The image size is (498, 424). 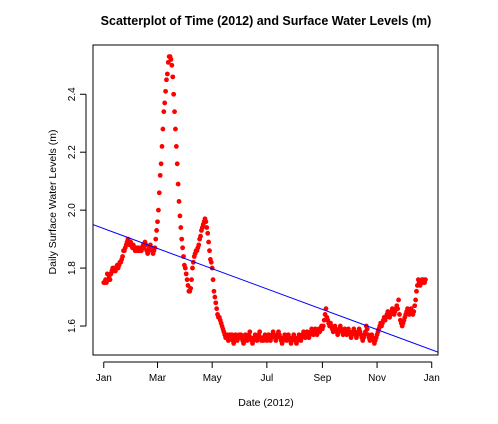 I want to click on y-tick-label: 2.0, so click(x=72, y=210).